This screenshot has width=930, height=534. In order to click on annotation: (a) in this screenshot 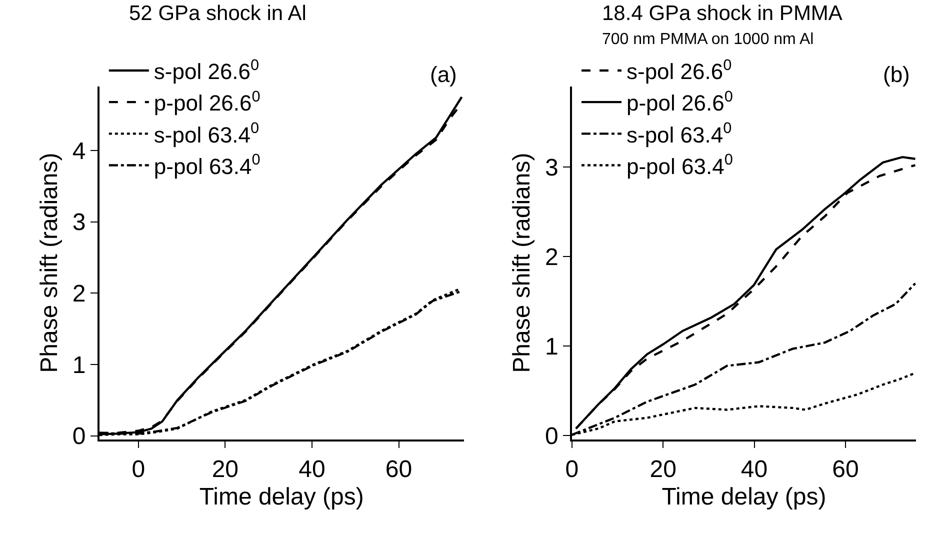, I will do `click(443, 74)`.